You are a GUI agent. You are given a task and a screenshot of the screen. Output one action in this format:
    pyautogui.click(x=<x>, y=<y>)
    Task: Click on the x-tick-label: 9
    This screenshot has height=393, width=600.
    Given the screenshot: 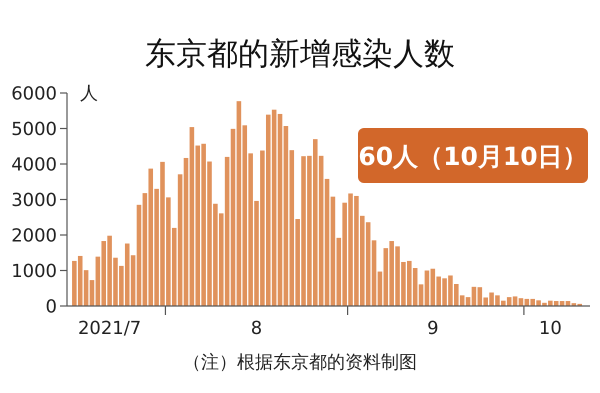 What is the action you would take?
    pyautogui.click(x=433, y=328)
    